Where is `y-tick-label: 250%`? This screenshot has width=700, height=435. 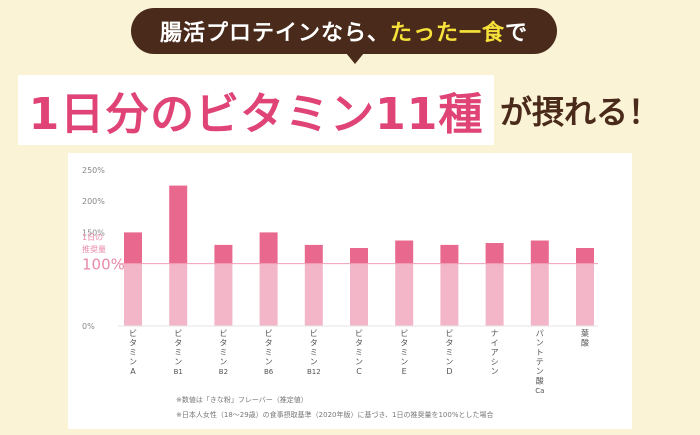
y-tick-label: 250% is located at coordinates (93, 170).